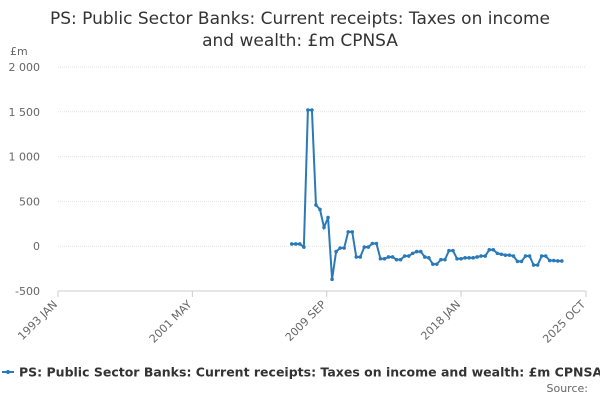 The width and height of the screenshot is (600, 400). Describe the element at coordinates (171, 322) in the screenshot. I see `x-tick-label: 2001 MAY` at that location.